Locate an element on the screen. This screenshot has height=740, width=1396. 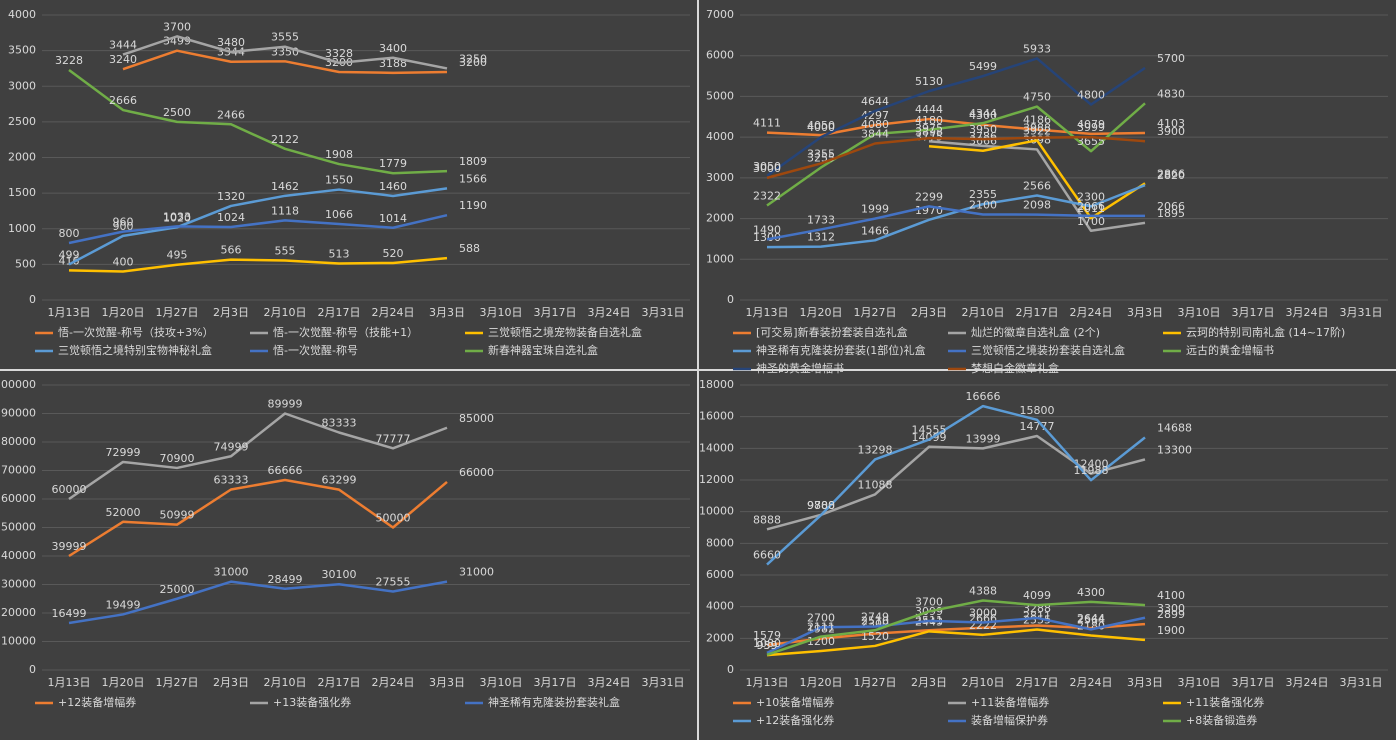
y-tick-label: 70000 is located at coordinates (18, 470).